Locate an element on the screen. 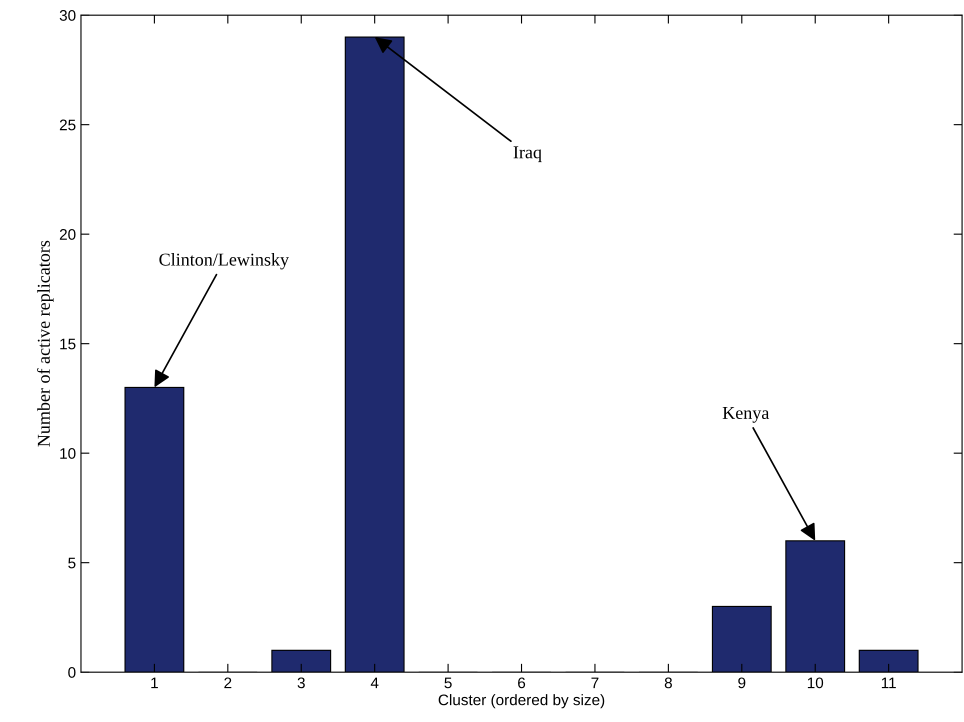 The width and height of the screenshot is (964, 722). x-tick-label: 6 is located at coordinates (522, 682).